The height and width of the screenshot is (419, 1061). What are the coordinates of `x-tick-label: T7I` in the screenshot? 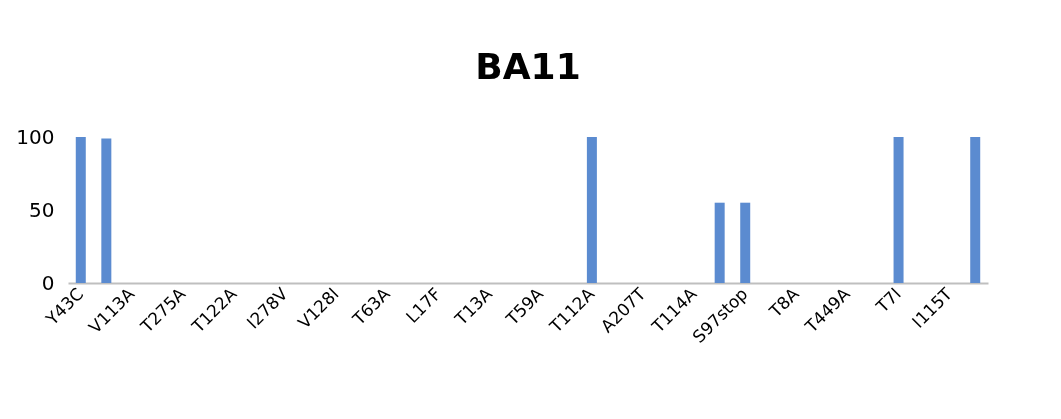 It's located at (888, 300).